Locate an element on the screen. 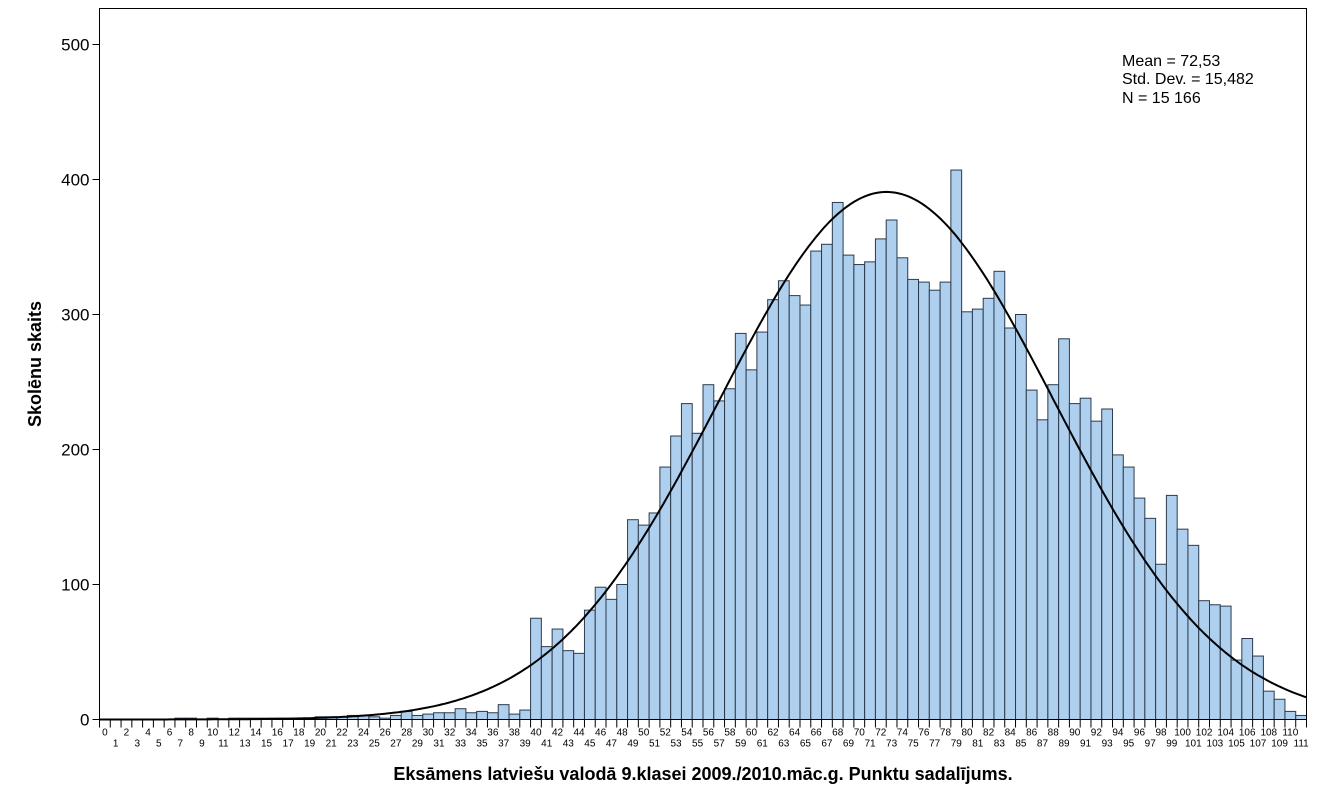 The width and height of the screenshot is (1334, 806). x-tick-label: 79 is located at coordinates (957, 744).